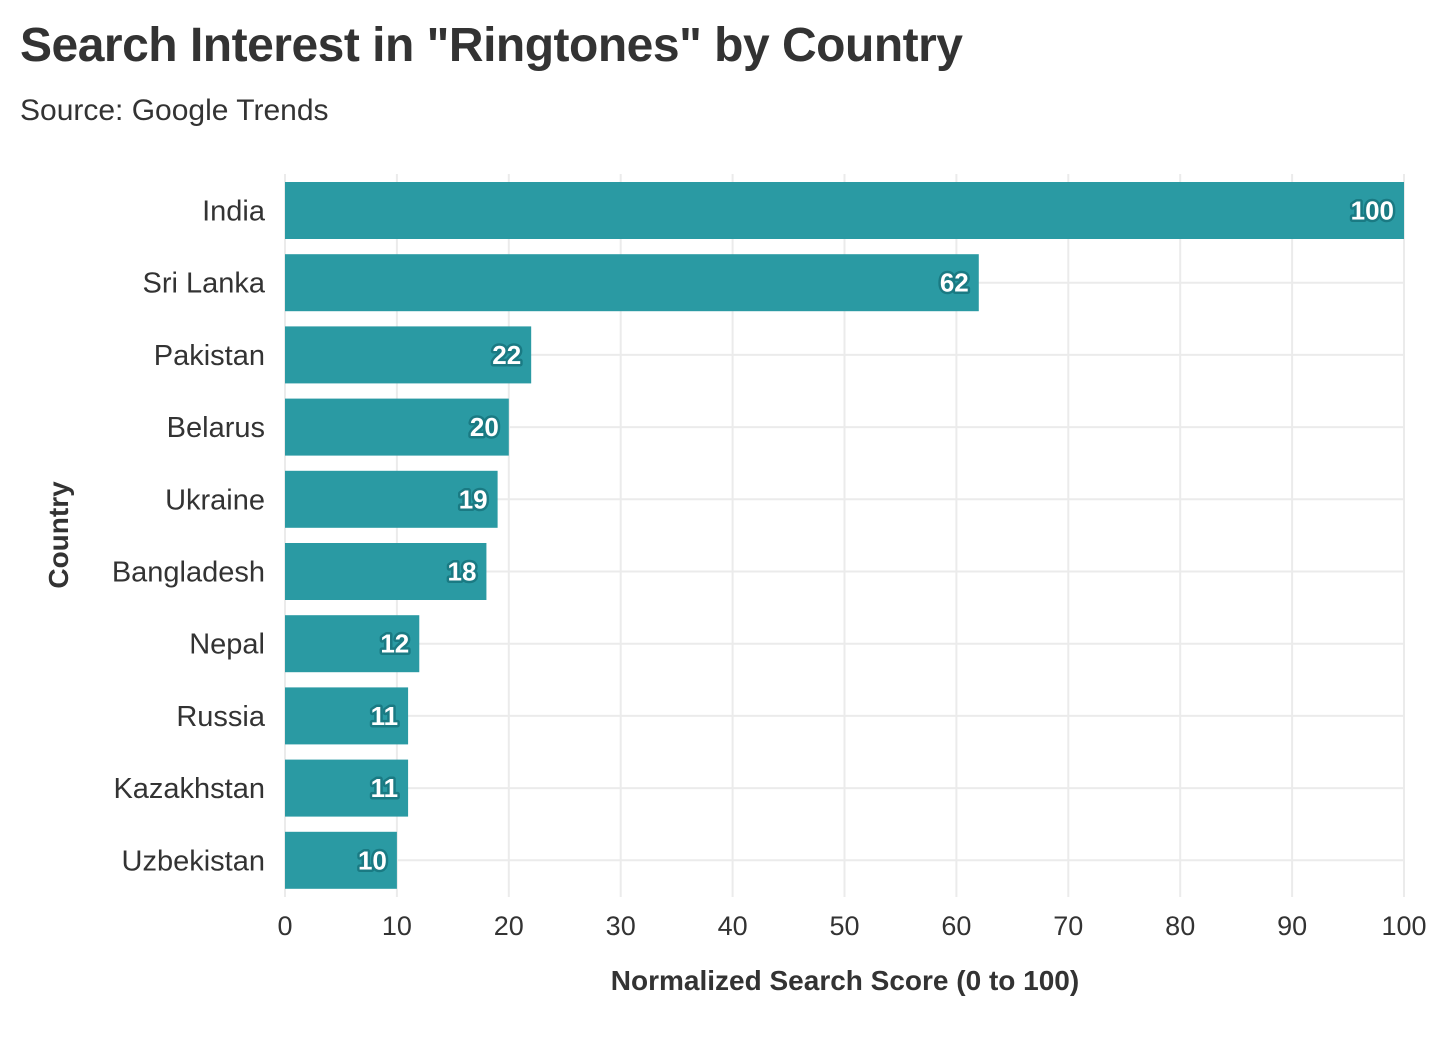  I want to click on x-tick-label: 0, so click(284, 926).